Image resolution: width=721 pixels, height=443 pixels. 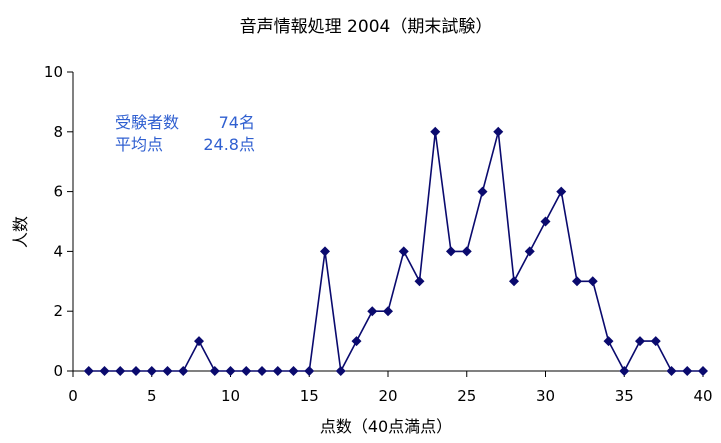 I want to click on annotation-average-value: 24.8点, so click(x=229, y=144).